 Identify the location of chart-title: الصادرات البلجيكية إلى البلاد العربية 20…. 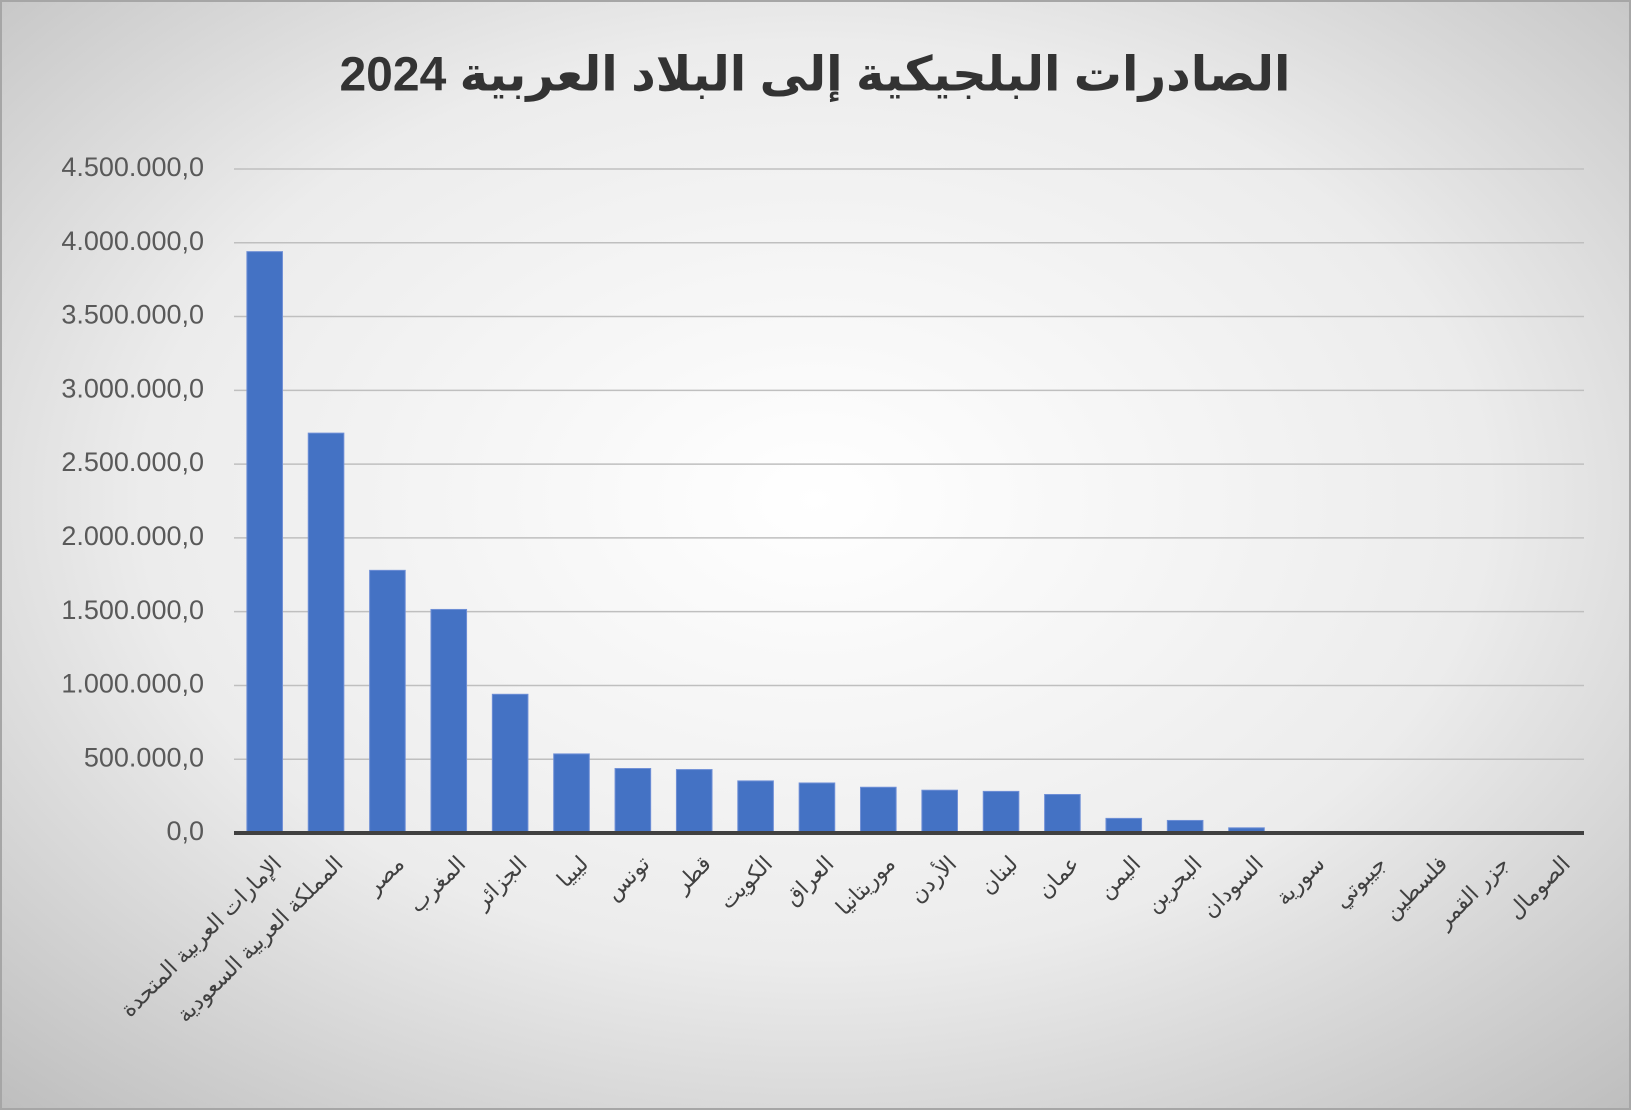
(814, 76).